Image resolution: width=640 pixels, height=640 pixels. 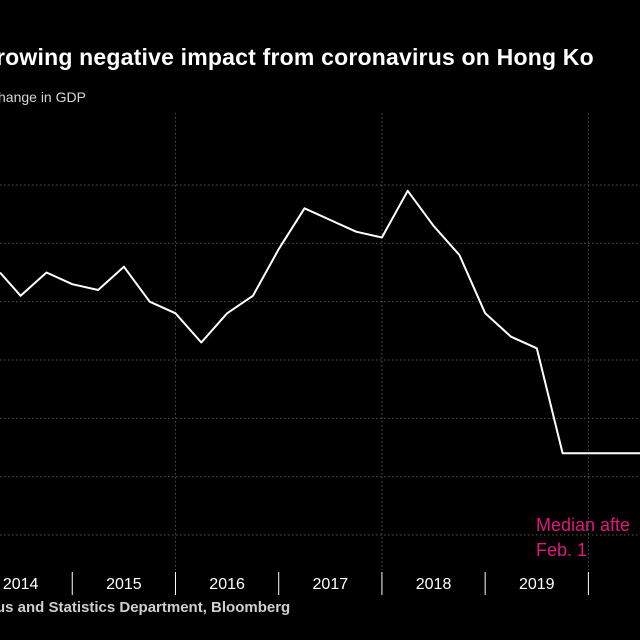 What do you see at coordinates (21, 584) in the screenshot?
I see `x-tick-label: 2014` at bounding box center [21, 584].